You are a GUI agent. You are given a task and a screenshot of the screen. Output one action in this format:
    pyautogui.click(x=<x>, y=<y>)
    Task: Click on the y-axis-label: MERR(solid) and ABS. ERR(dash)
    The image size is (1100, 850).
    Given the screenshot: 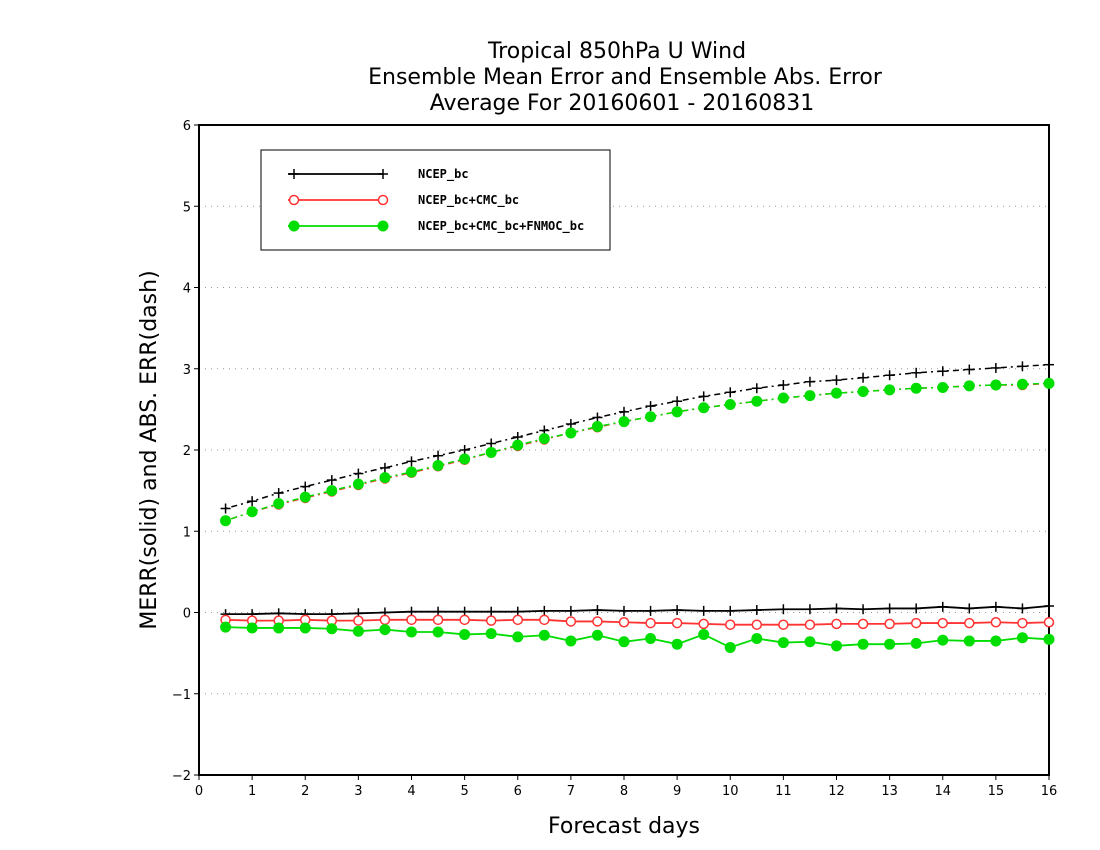 What is the action you would take?
    pyautogui.click(x=149, y=449)
    